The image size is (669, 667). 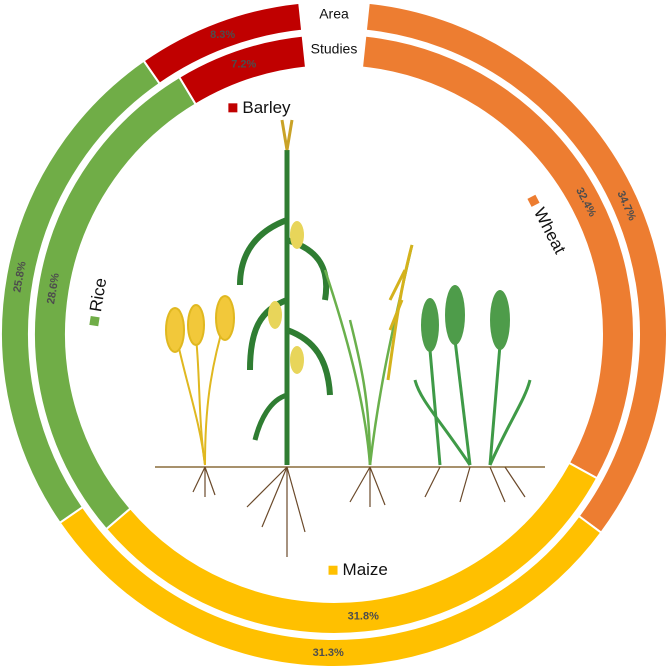 I want to click on legend-entry: Maize, so click(x=358, y=569).